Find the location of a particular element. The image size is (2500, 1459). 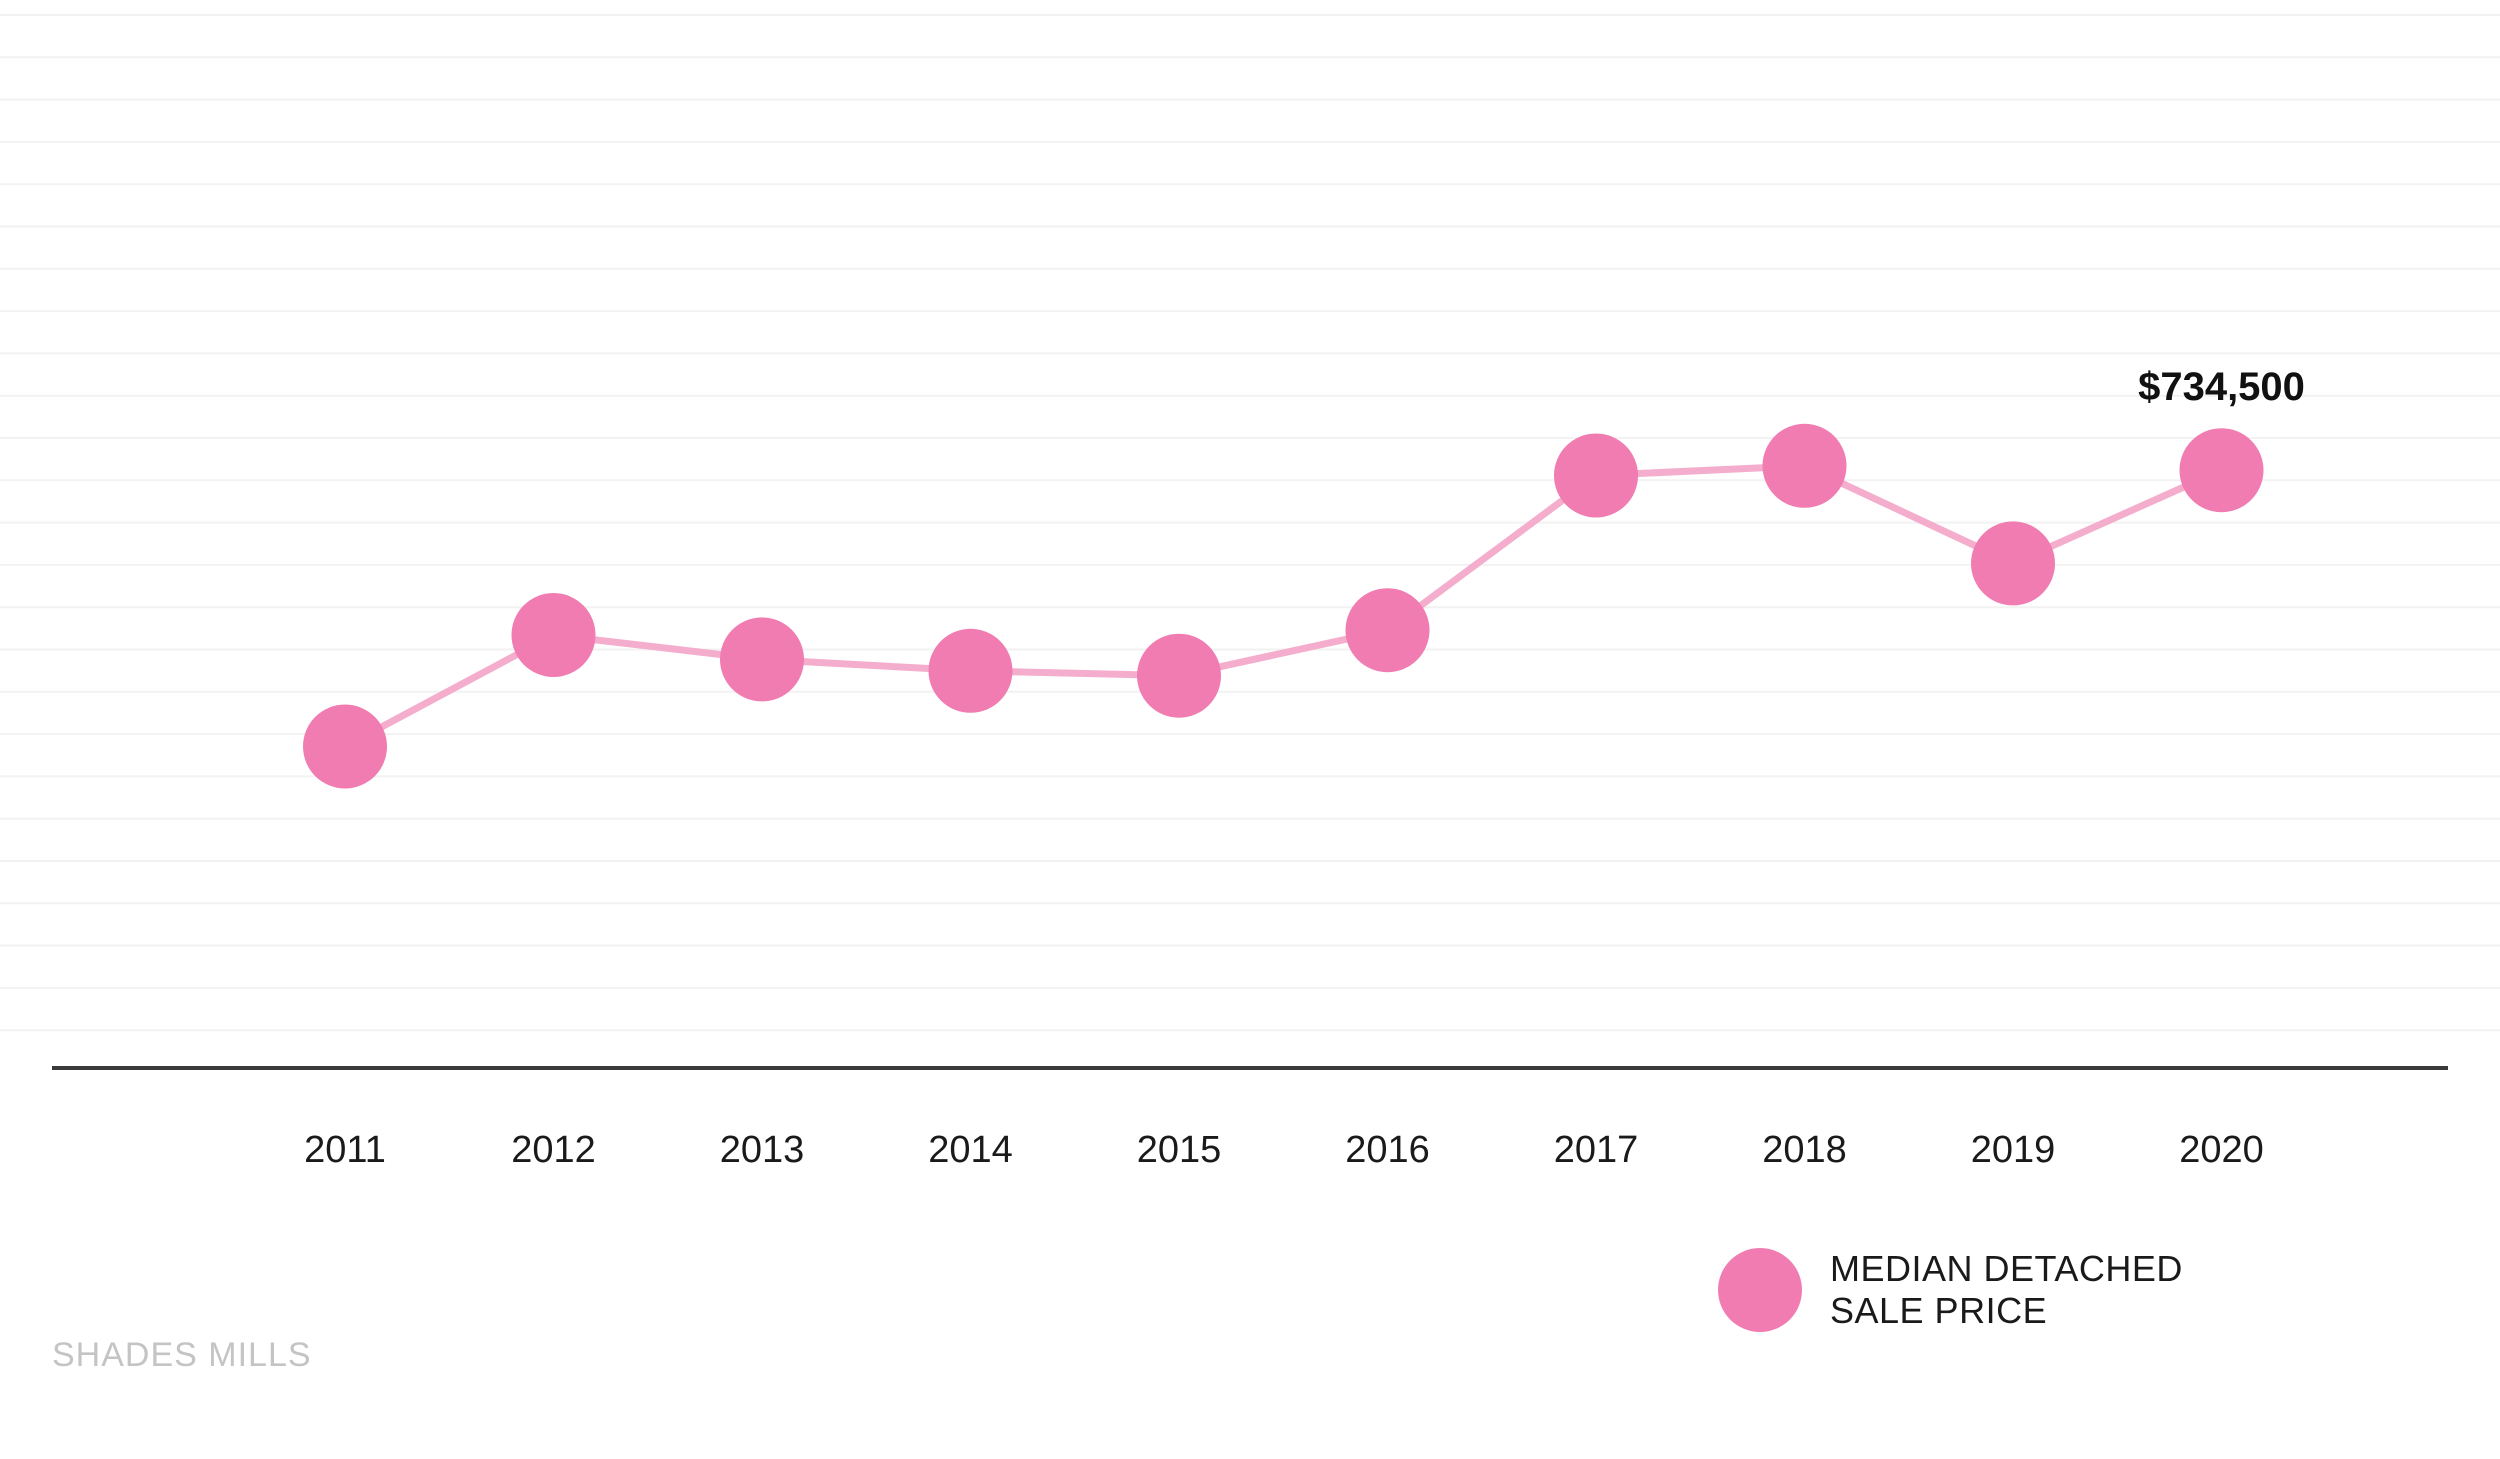

data-labels: $734,500 is located at coordinates (2221, 387).